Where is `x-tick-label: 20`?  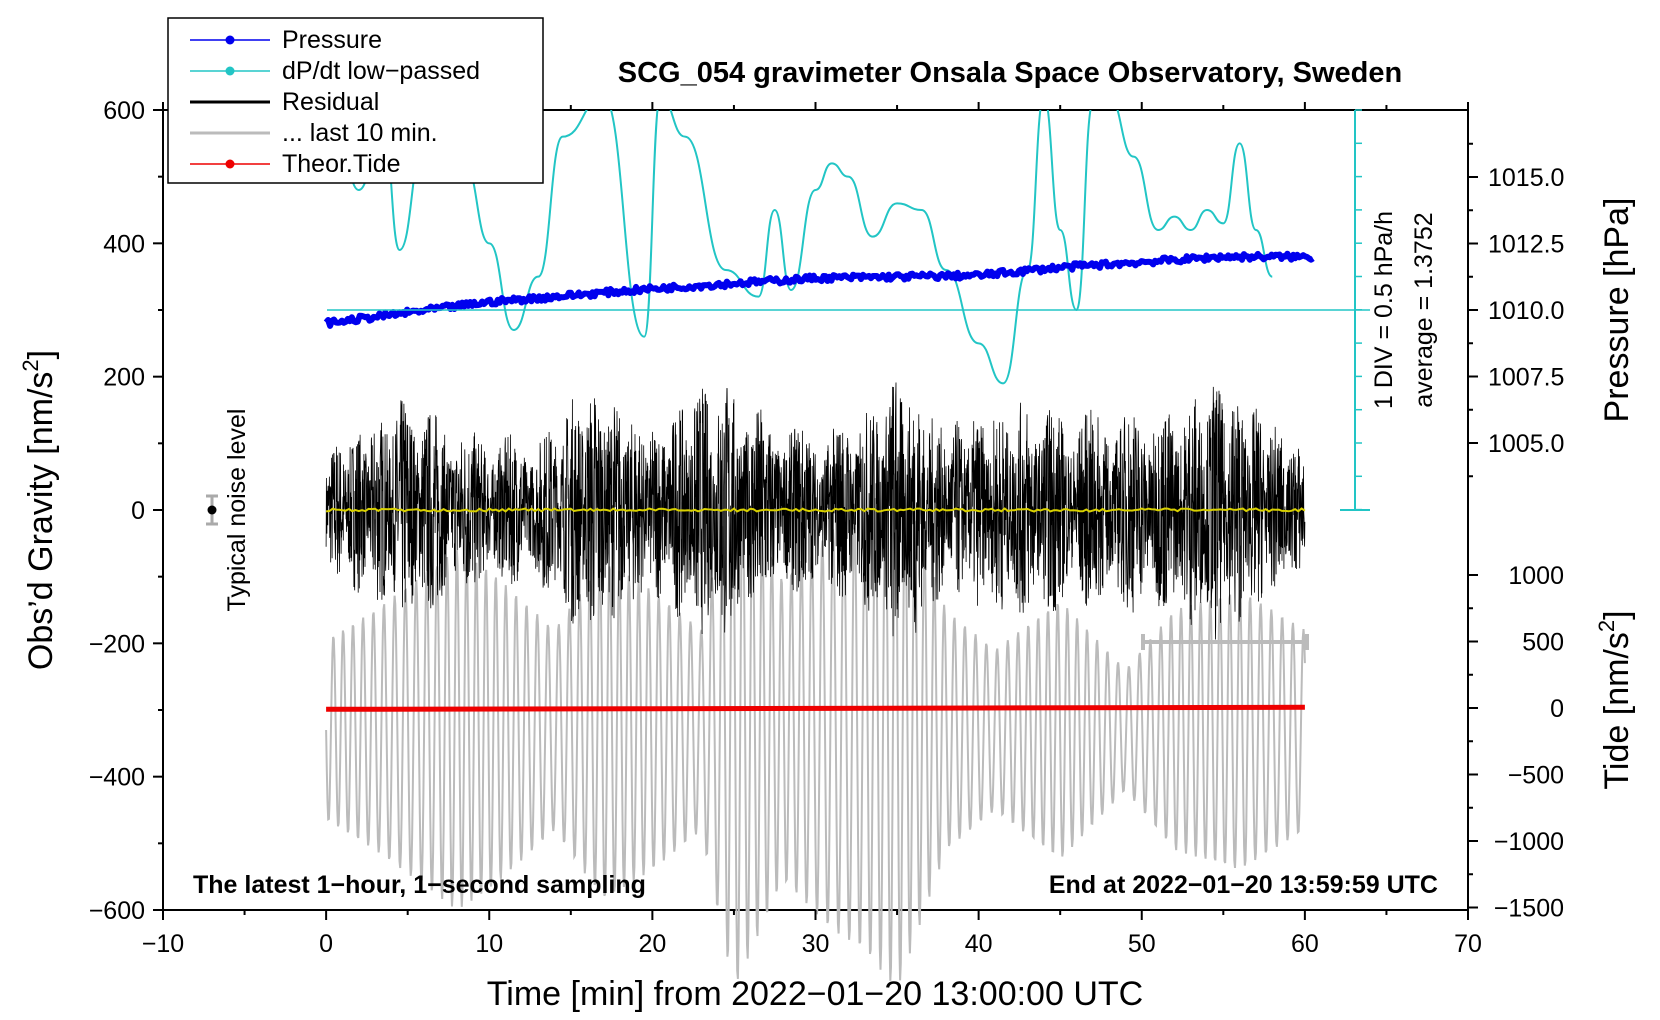 x-tick-label: 20 is located at coordinates (652, 944).